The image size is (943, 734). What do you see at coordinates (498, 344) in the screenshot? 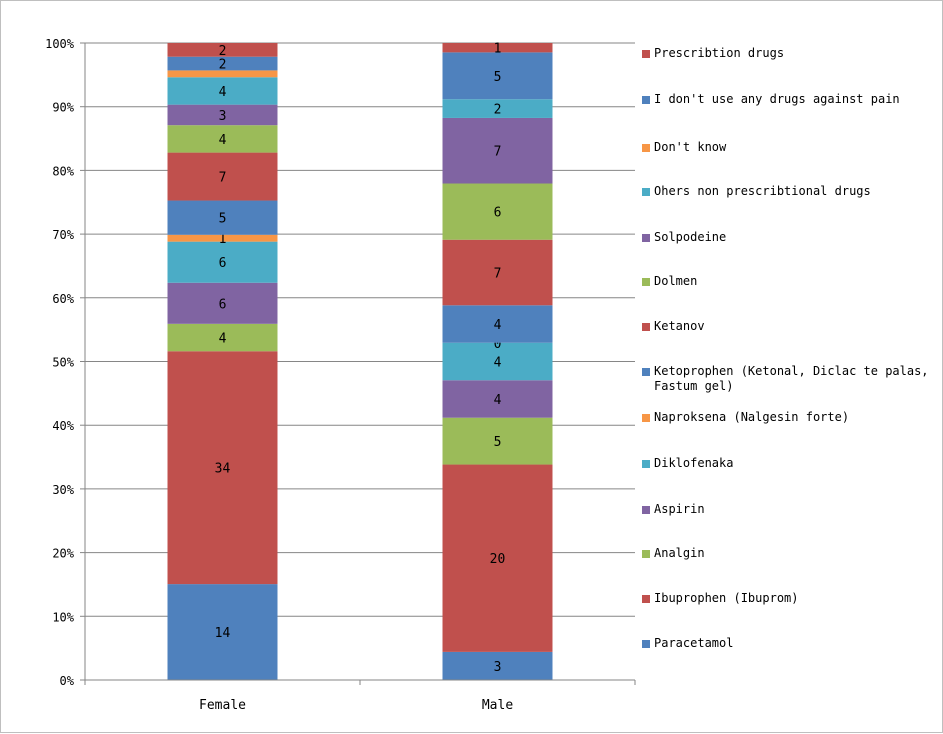
I see `data-label: 0` at bounding box center [498, 344].